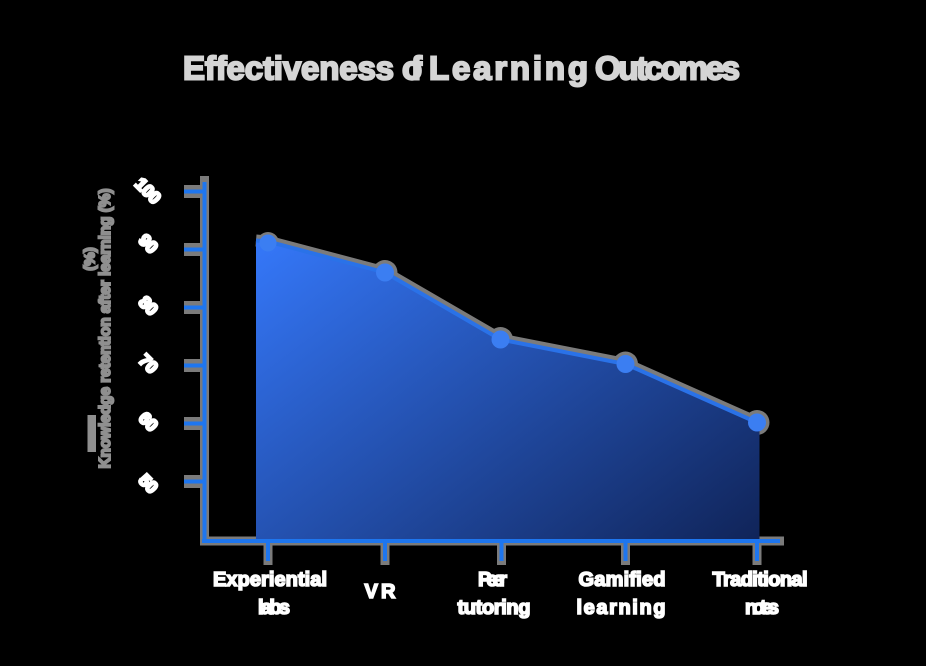 The width and height of the screenshot is (926, 666). Describe the element at coordinates (288, 68) in the screenshot. I see `svg-text: Effectiveness` at that location.